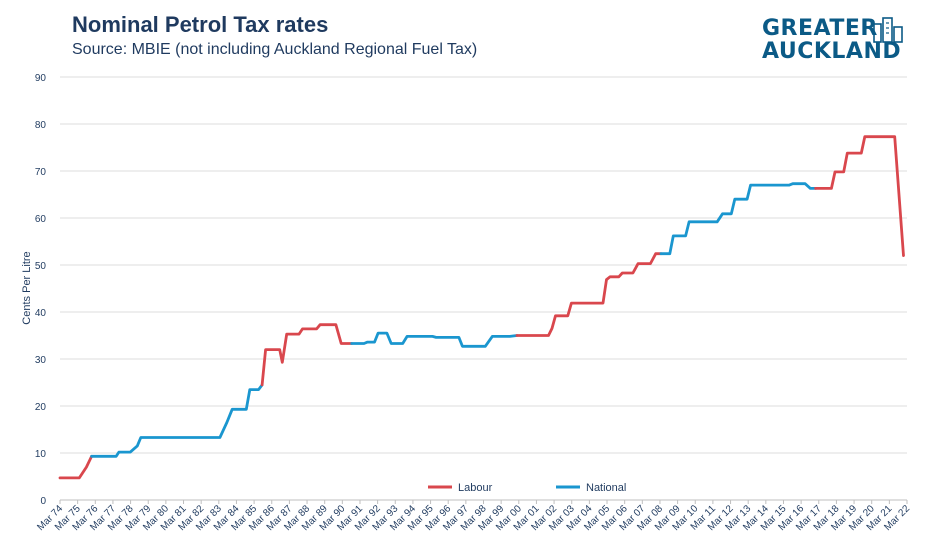  What do you see at coordinates (475, 488) in the screenshot?
I see `legend-label-labour: Labour` at bounding box center [475, 488].